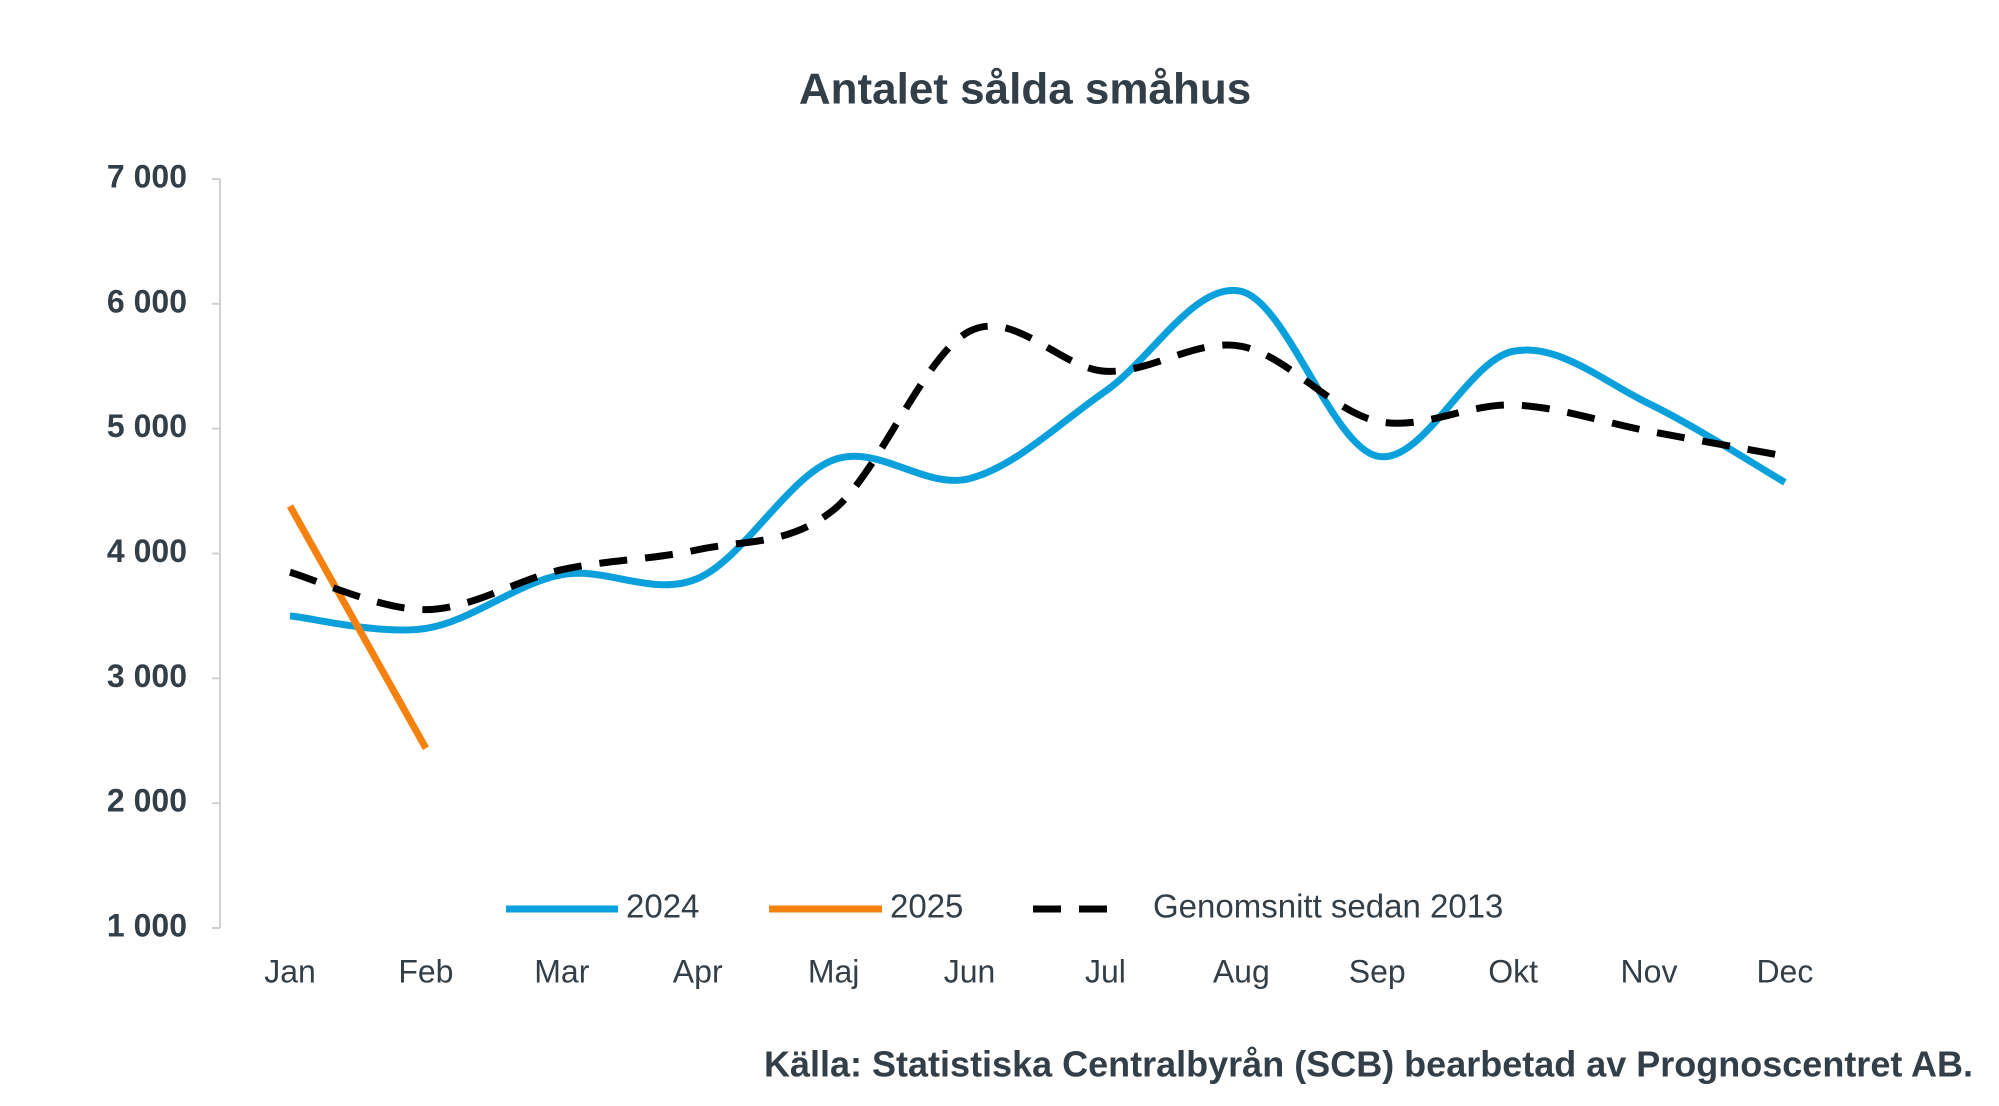  Describe the element at coordinates (1649, 971) in the screenshot. I see `x-tick-label: Nov` at that location.